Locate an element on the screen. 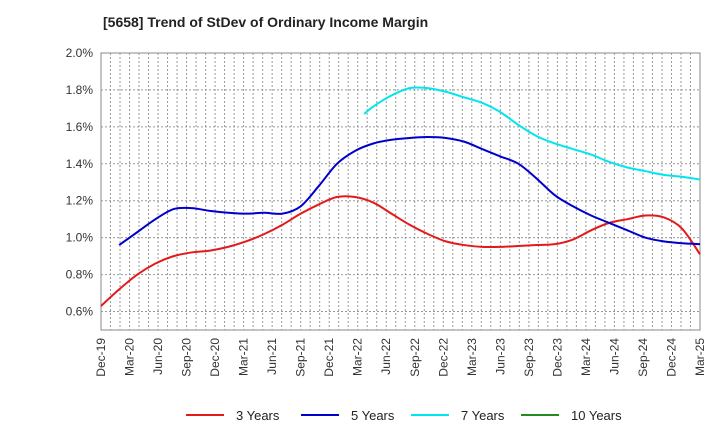 The height and width of the screenshot is (440, 720). y-tick-label: 2.0% is located at coordinates (80, 53).